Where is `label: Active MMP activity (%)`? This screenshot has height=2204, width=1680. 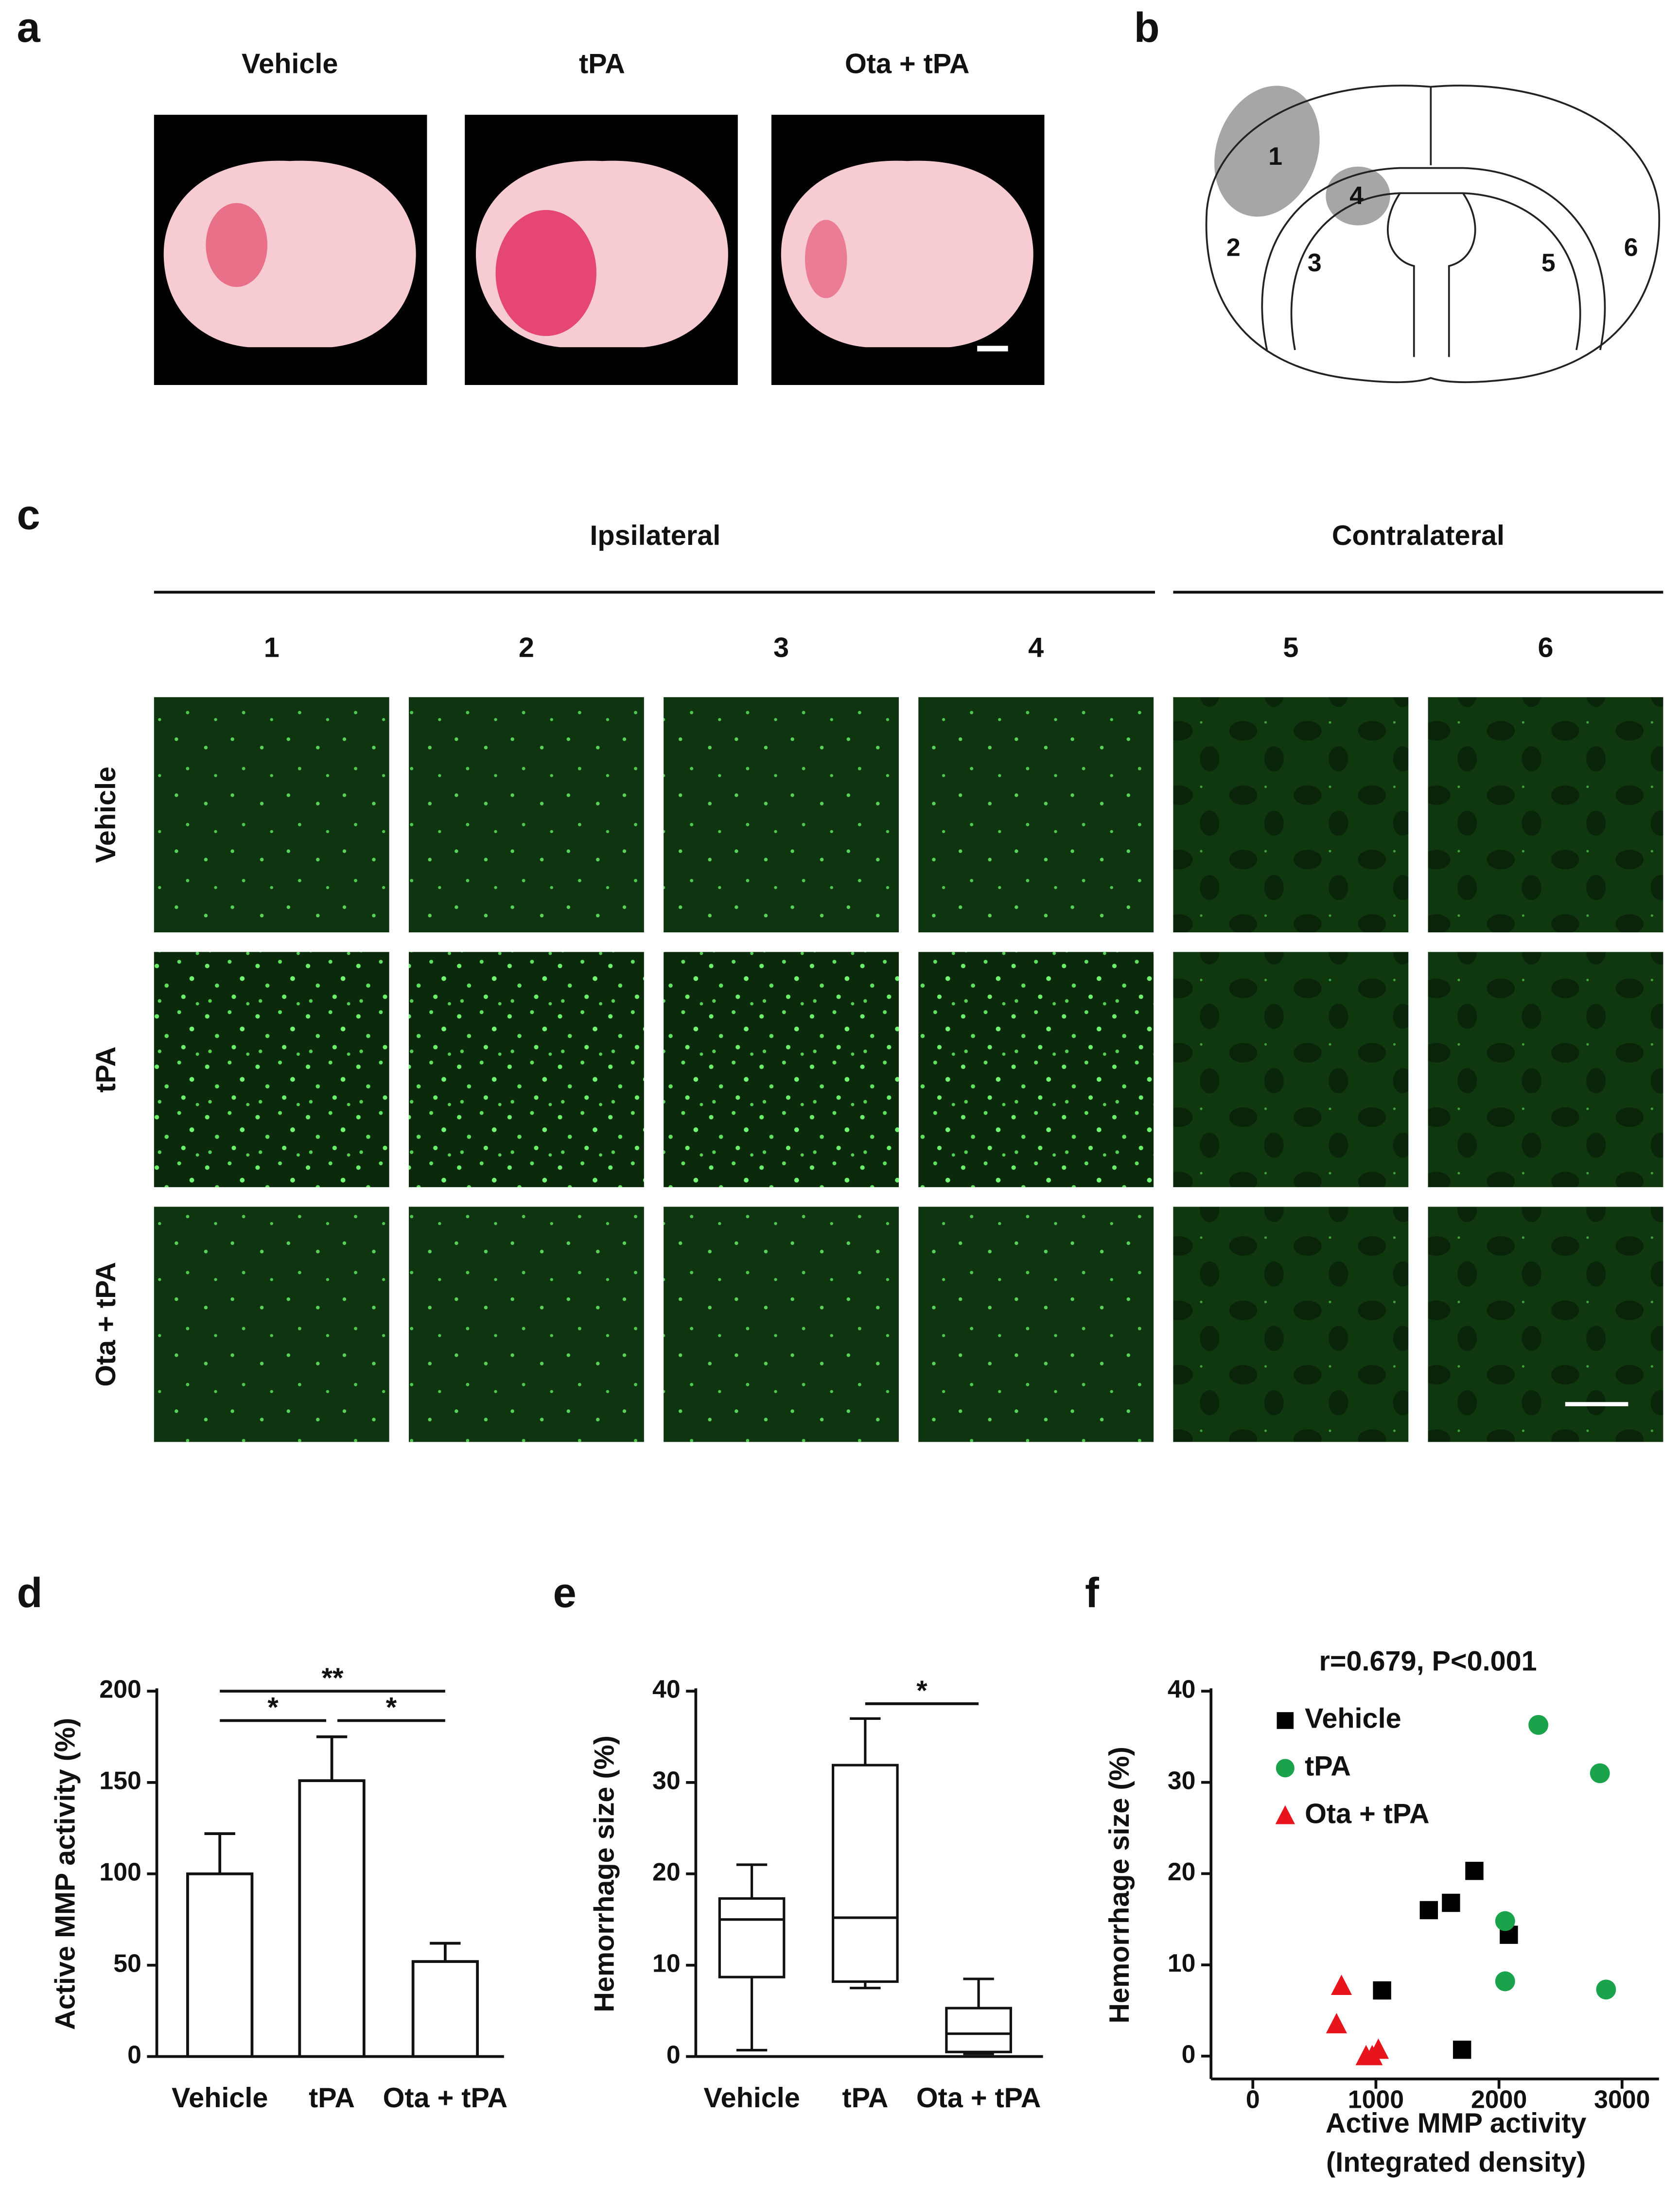
label: Active MMP activity (%) is located at coordinates (65, 1874).